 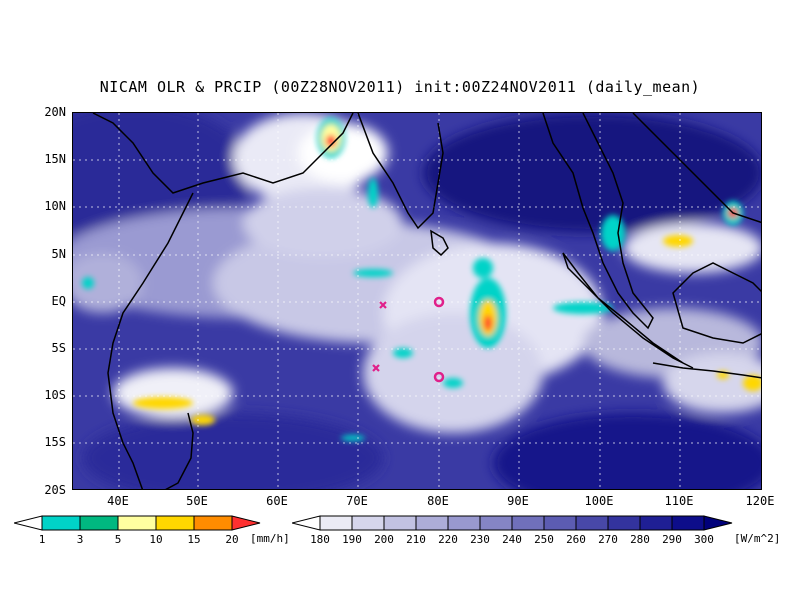 I want to click on olr-tick-230: 230, so click(x=480, y=539).